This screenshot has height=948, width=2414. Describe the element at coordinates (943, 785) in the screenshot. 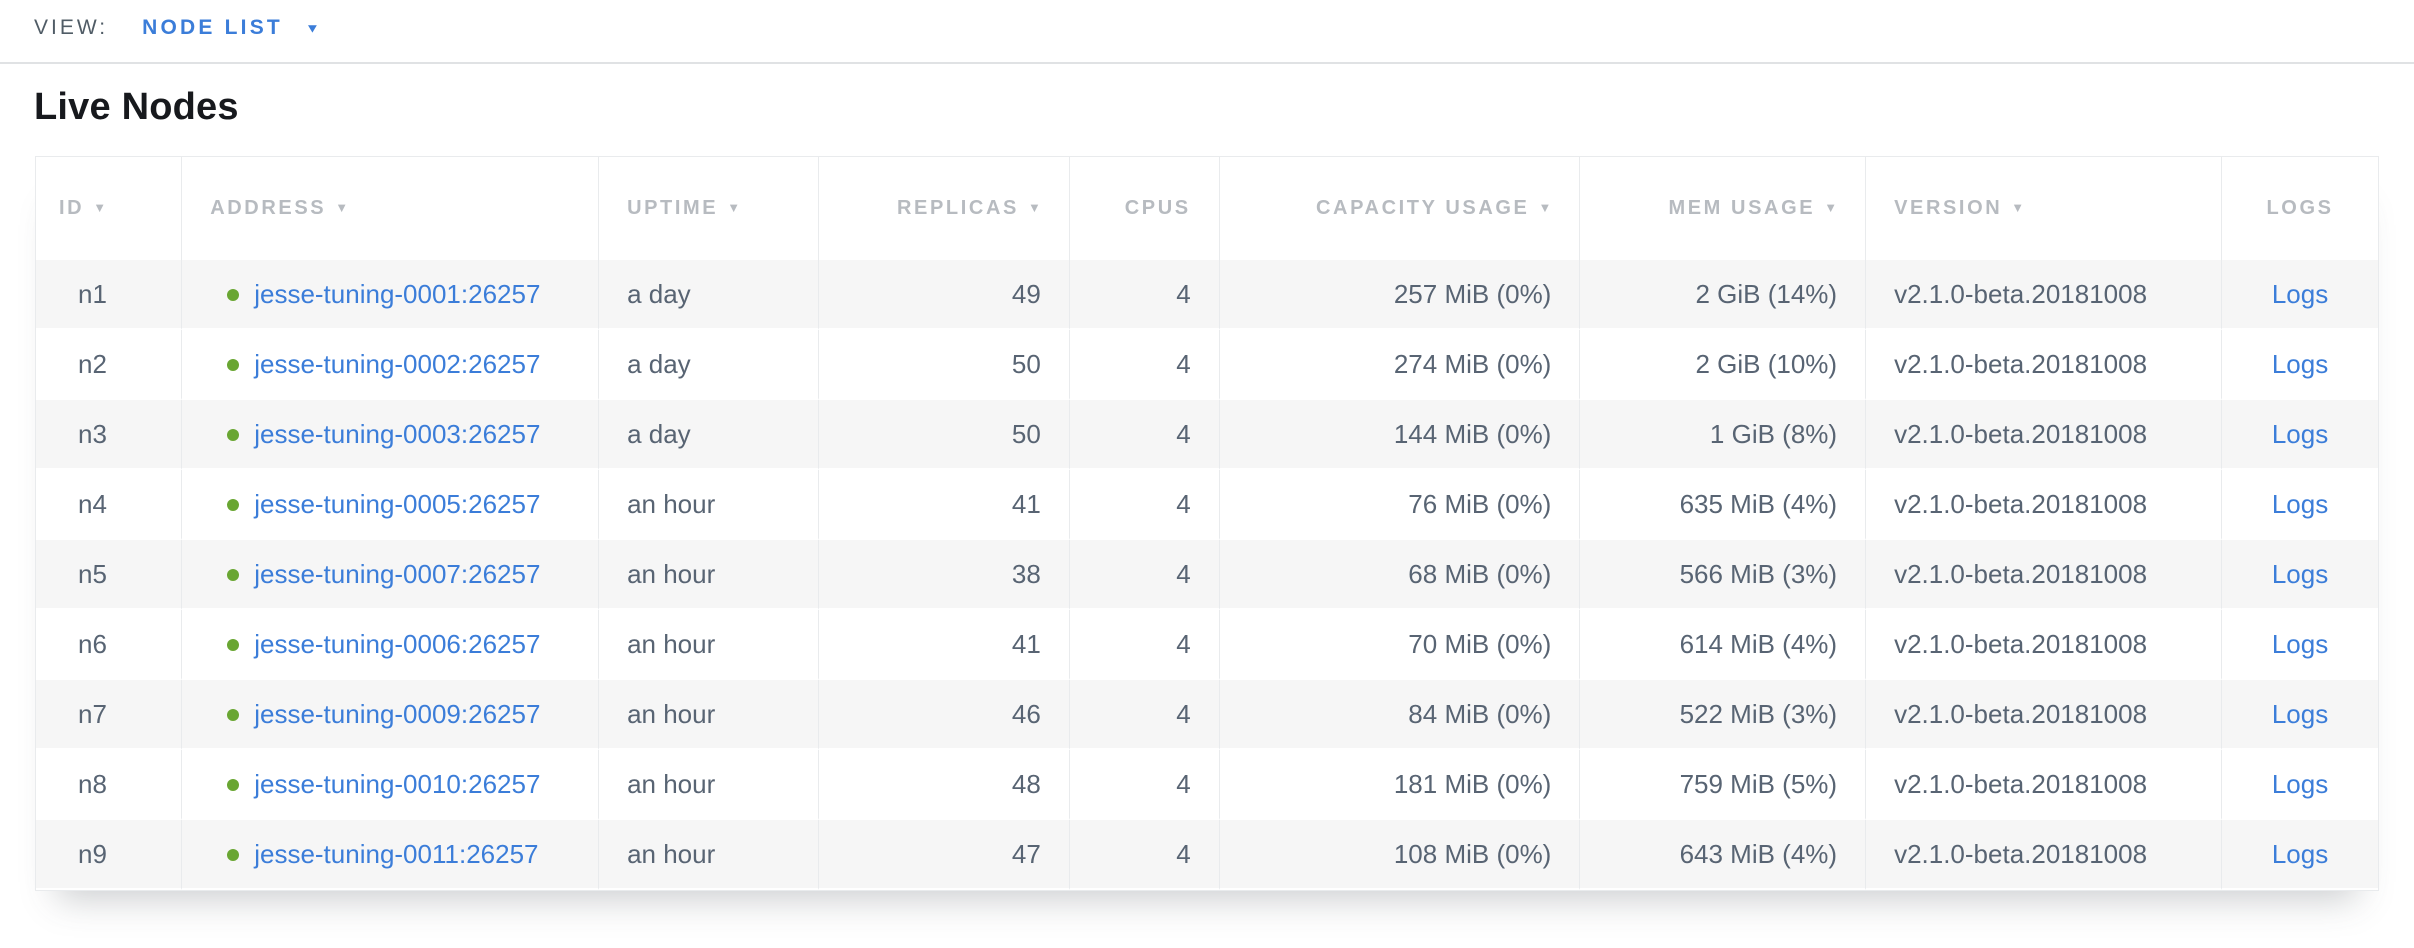

I see `node-replicas-cell: 48` at that location.